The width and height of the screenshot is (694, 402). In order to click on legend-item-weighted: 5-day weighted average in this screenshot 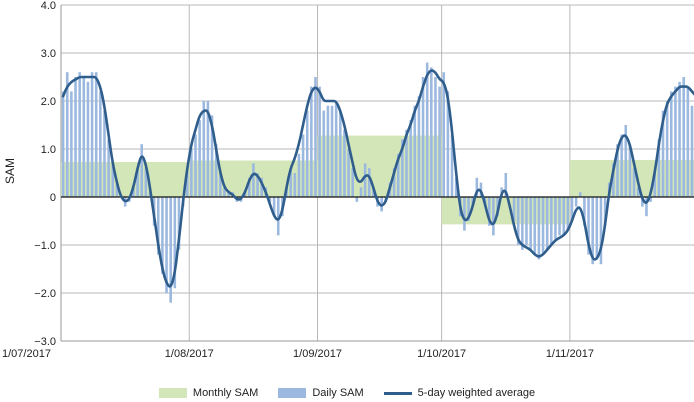, I will do `click(459, 393)`.